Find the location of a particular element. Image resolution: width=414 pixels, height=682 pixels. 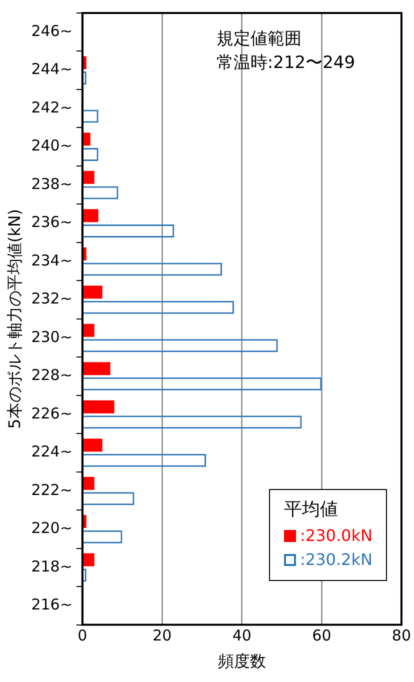

y-axis-title: 5本のボルト軸力の平均値(kN) is located at coordinates (14, 318).